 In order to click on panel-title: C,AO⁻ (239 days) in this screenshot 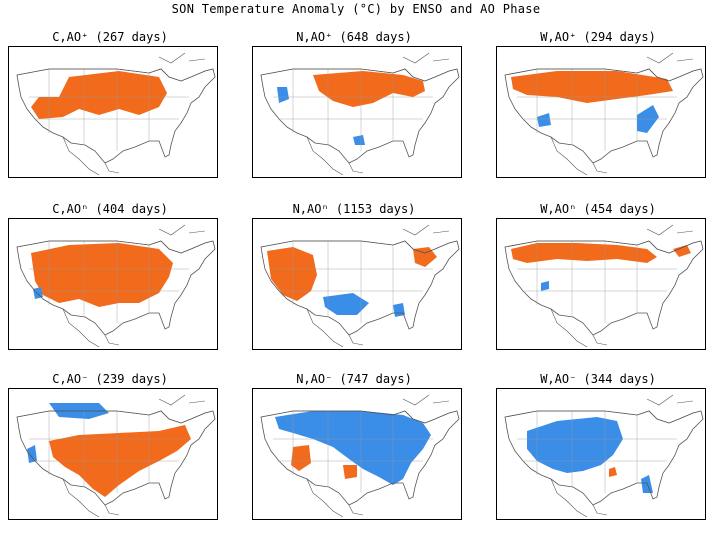, I will do `click(110, 379)`.